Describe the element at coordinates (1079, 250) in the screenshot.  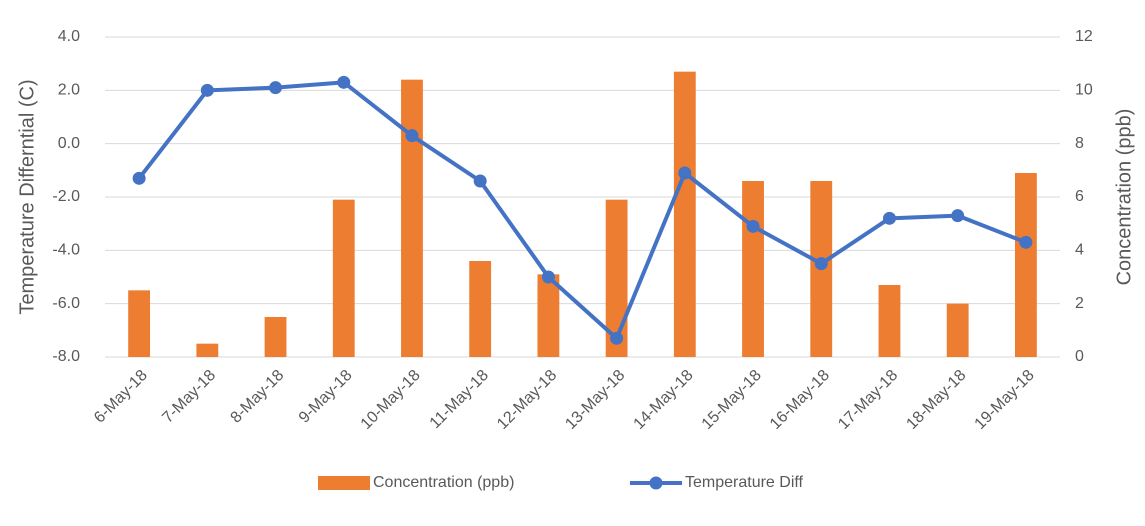
I see `y2-tick-label: 4` at that location.